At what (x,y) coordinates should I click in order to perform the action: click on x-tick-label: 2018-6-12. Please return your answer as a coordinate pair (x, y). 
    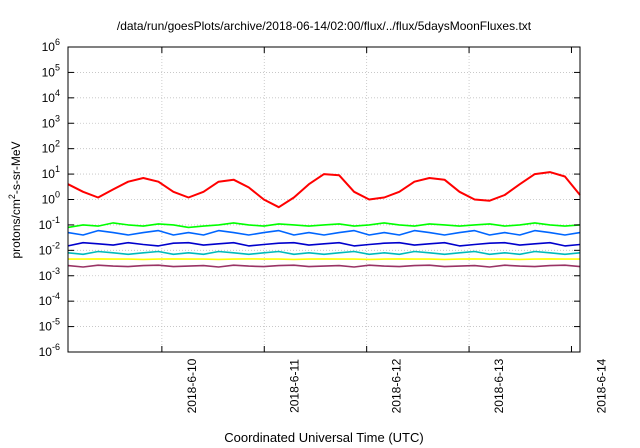
    Looking at the image, I should click on (397, 385).